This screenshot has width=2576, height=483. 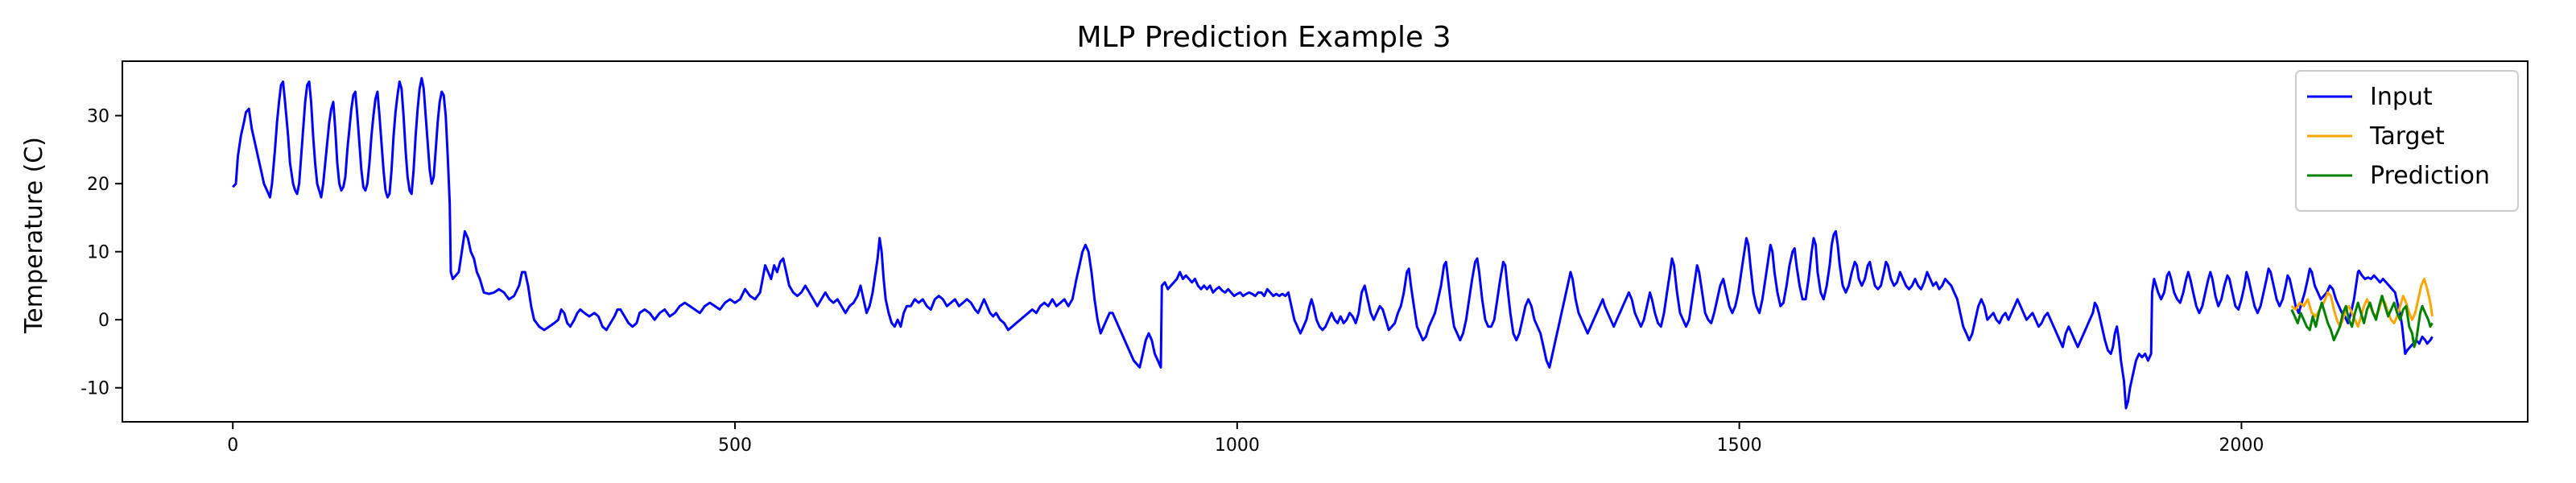 I want to click on legend-label-input: Input, so click(x=2401, y=97).